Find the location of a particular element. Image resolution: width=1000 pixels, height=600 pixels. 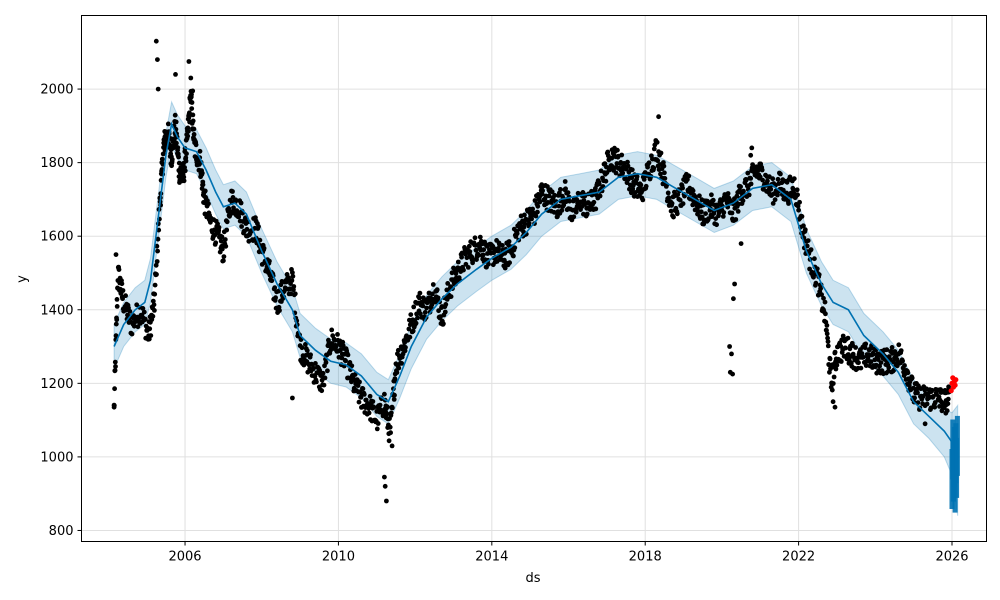

y-tick-label: 1400 is located at coordinates (56, 310).